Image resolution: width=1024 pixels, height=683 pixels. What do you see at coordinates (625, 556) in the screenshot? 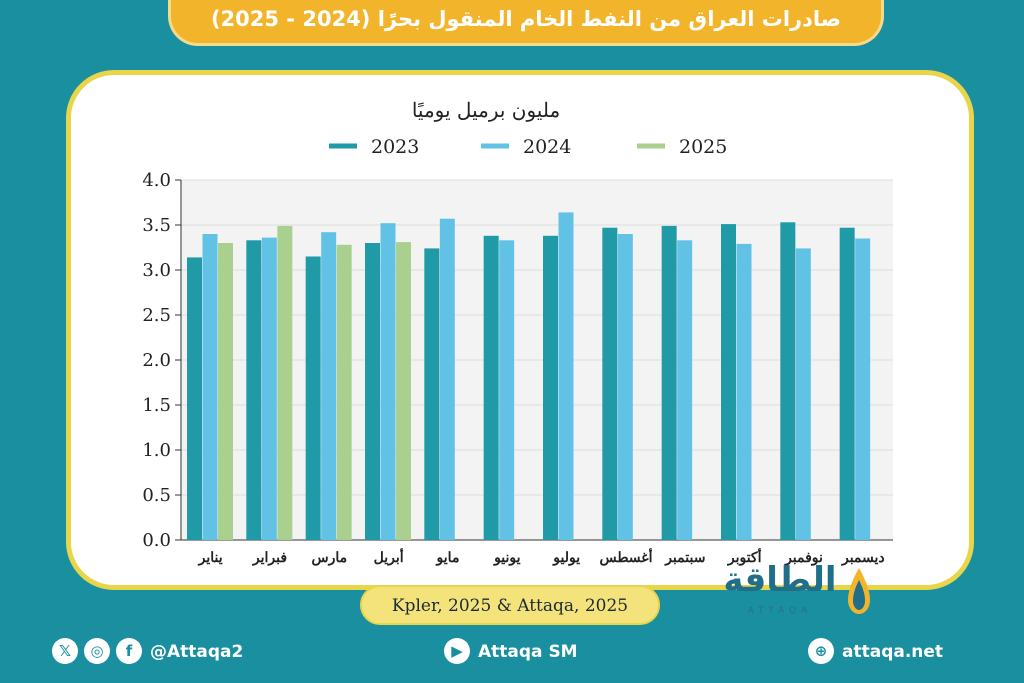
I see `x-tick-label: أغسطس` at bounding box center [625, 556].